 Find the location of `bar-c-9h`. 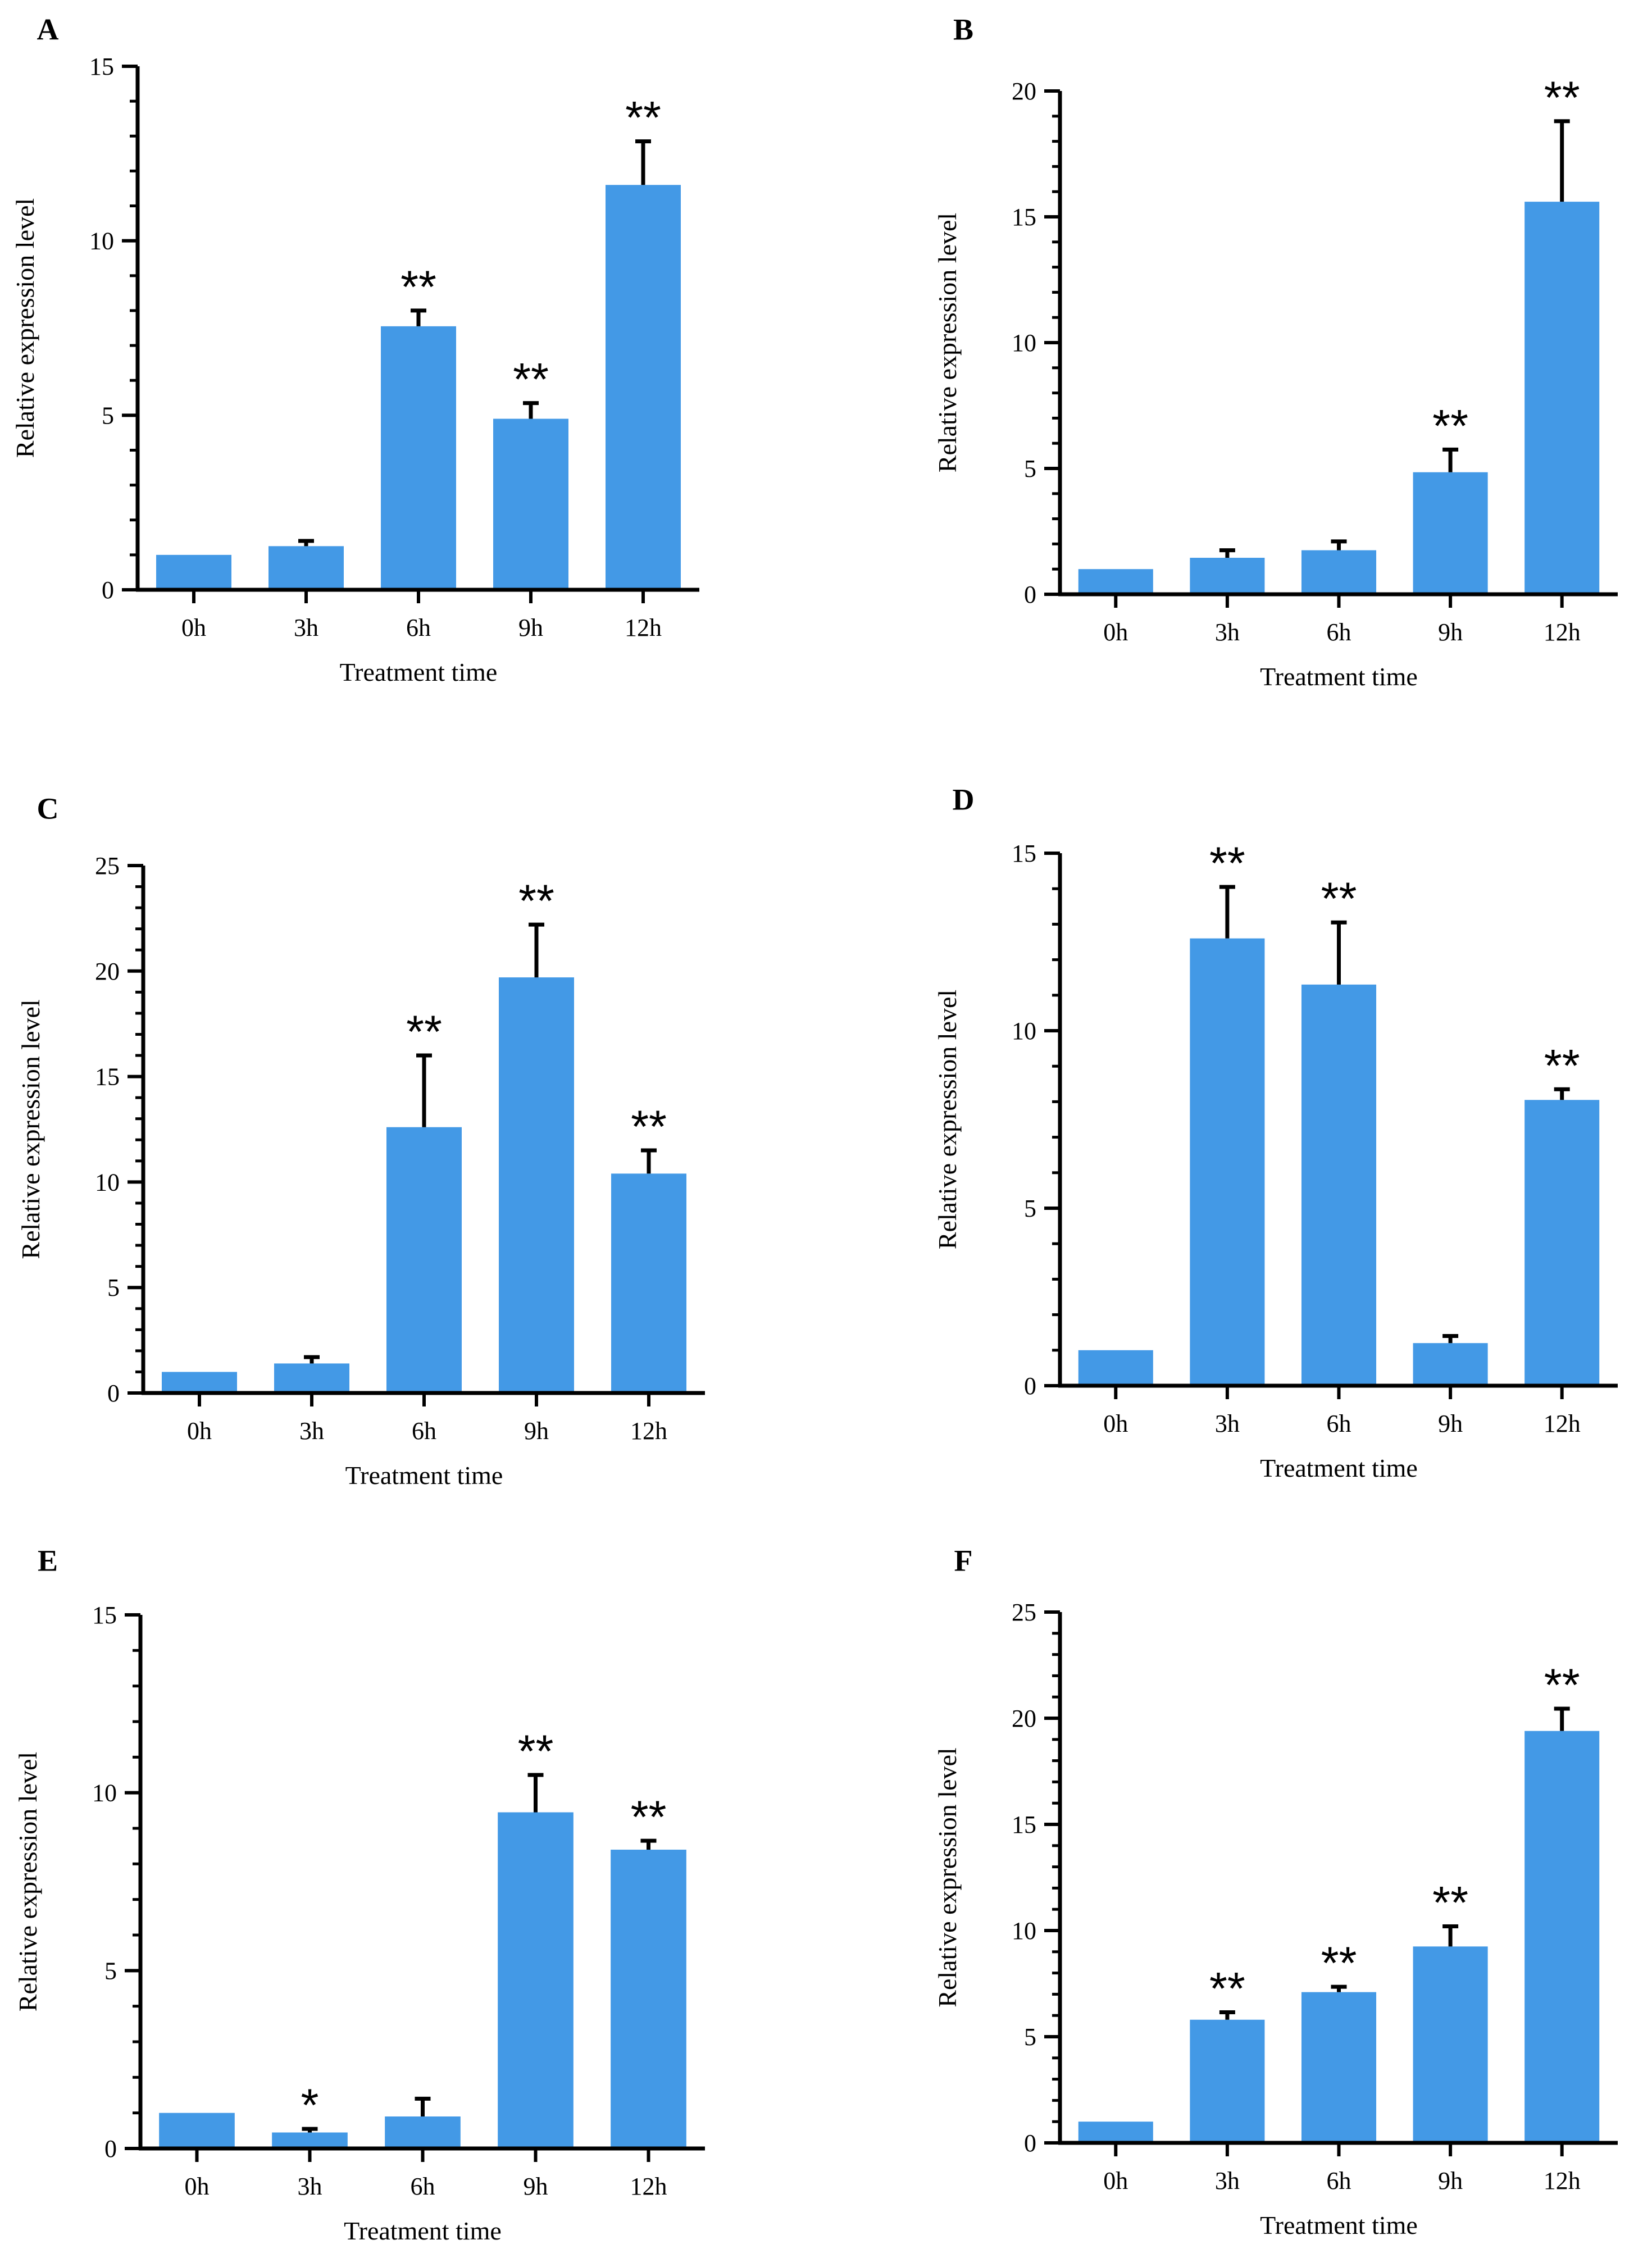

bar-c-9h is located at coordinates (536, 1185).